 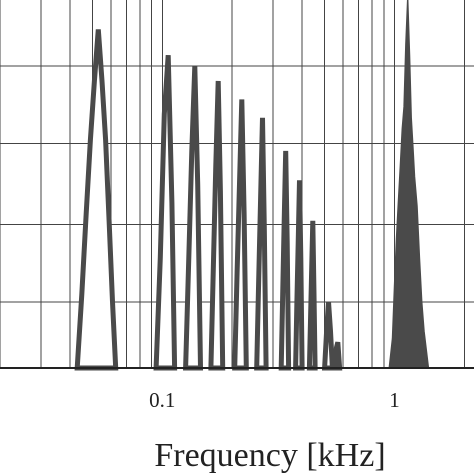 What do you see at coordinates (394, 400) in the screenshot?
I see `x-tick-label: 1` at bounding box center [394, 400].